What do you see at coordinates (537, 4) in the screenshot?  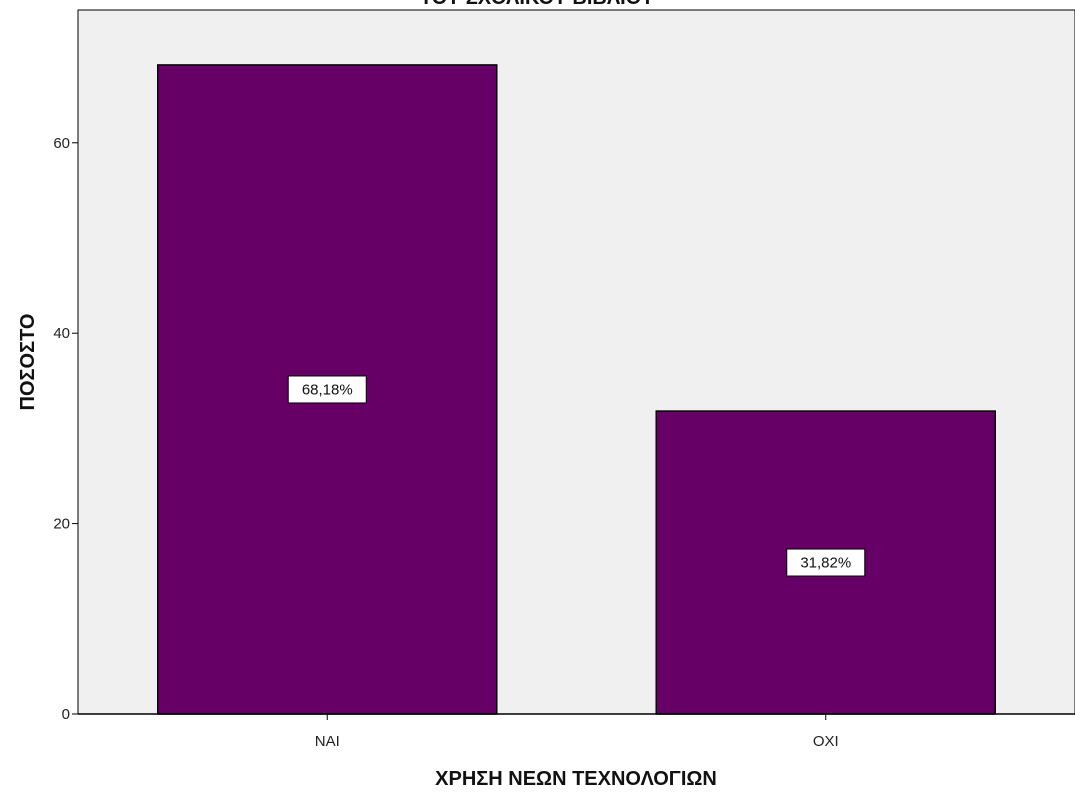 I see `chart-title: ΤΟΥ ΣΧΟΛΙΚΟΥ ΒΙΒΛΙΟΥ` at bounding box center [537, 4].